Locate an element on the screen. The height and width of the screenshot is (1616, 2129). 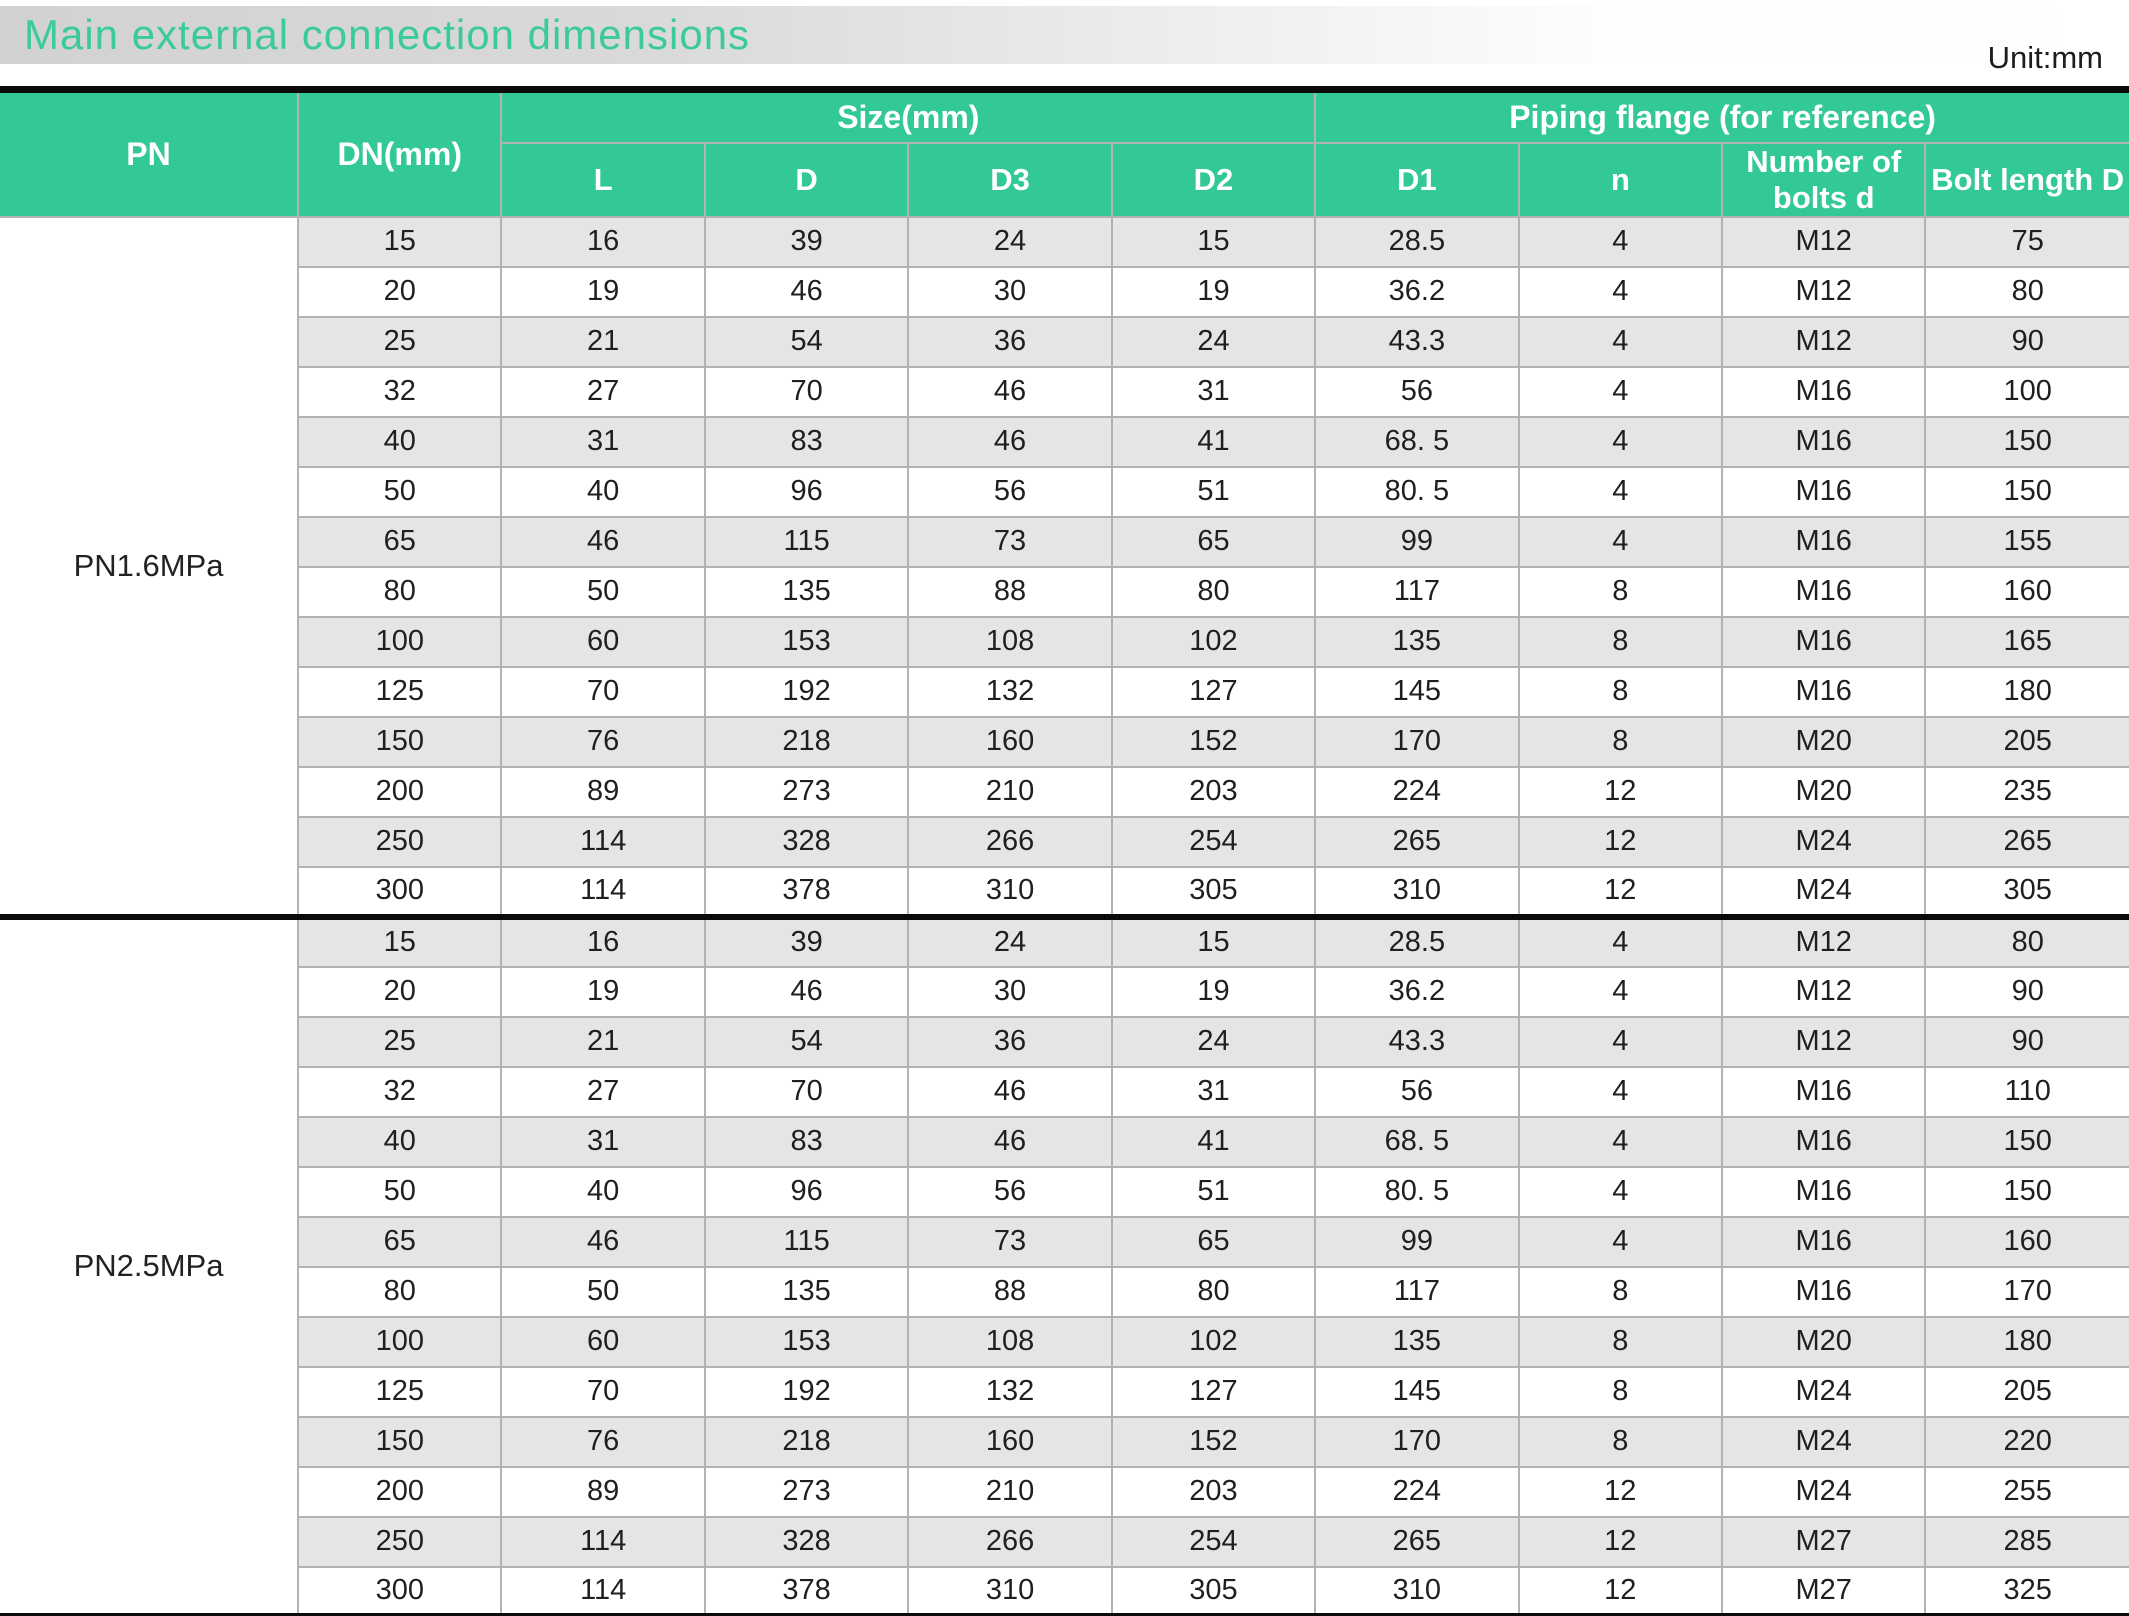
header-col-d2: D2 is located at coordinates (1213, 179).